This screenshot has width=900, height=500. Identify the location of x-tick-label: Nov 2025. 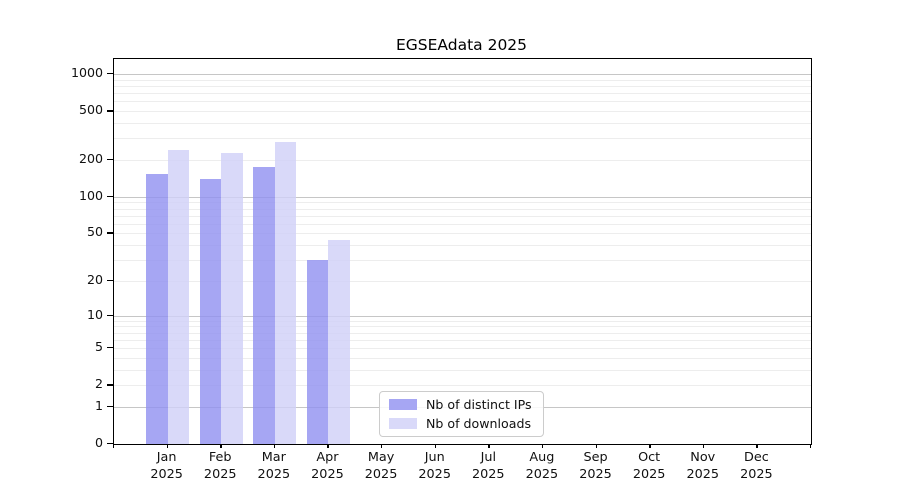
(703, 466).